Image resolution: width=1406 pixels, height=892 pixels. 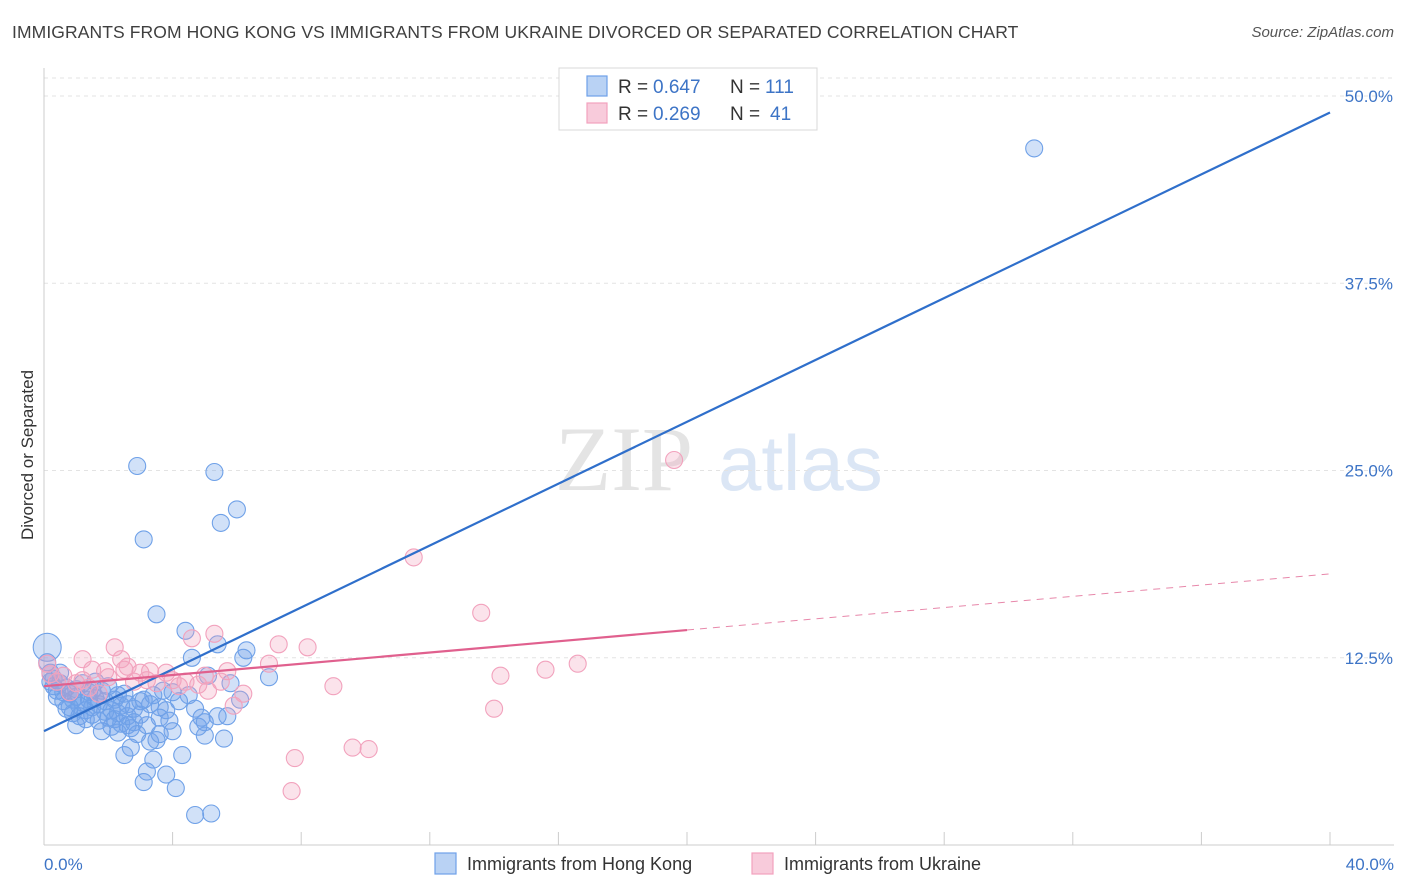 What do you see at coordinates (1369, 96) in the screenshot?
I see `y-tick-label: 50.0%` at bounding box center [1369, 96].